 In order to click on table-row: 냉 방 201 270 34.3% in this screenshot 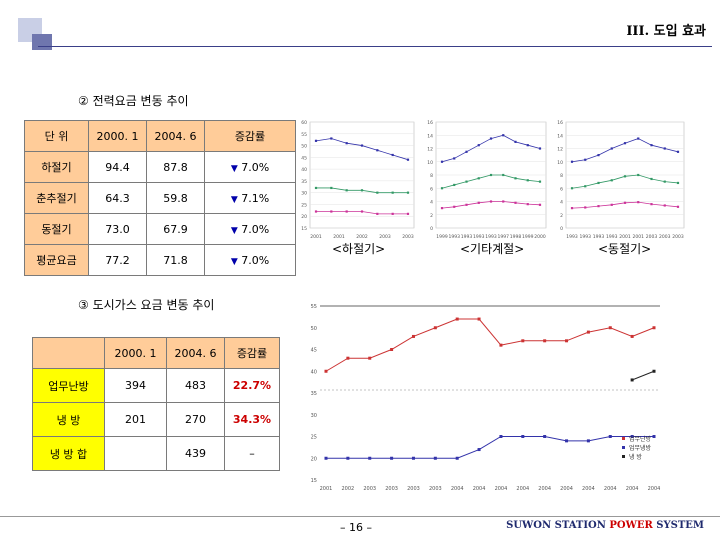, I will do `click(156, 419)`.